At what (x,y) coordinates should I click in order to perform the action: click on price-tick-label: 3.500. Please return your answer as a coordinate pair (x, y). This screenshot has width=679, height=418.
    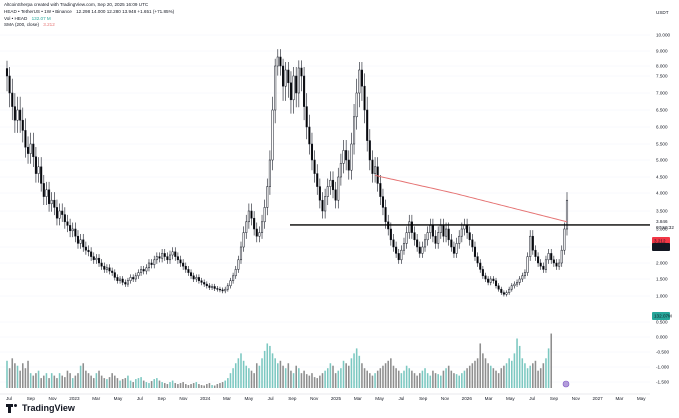
    Looking at the image, I should click on (662, 211).